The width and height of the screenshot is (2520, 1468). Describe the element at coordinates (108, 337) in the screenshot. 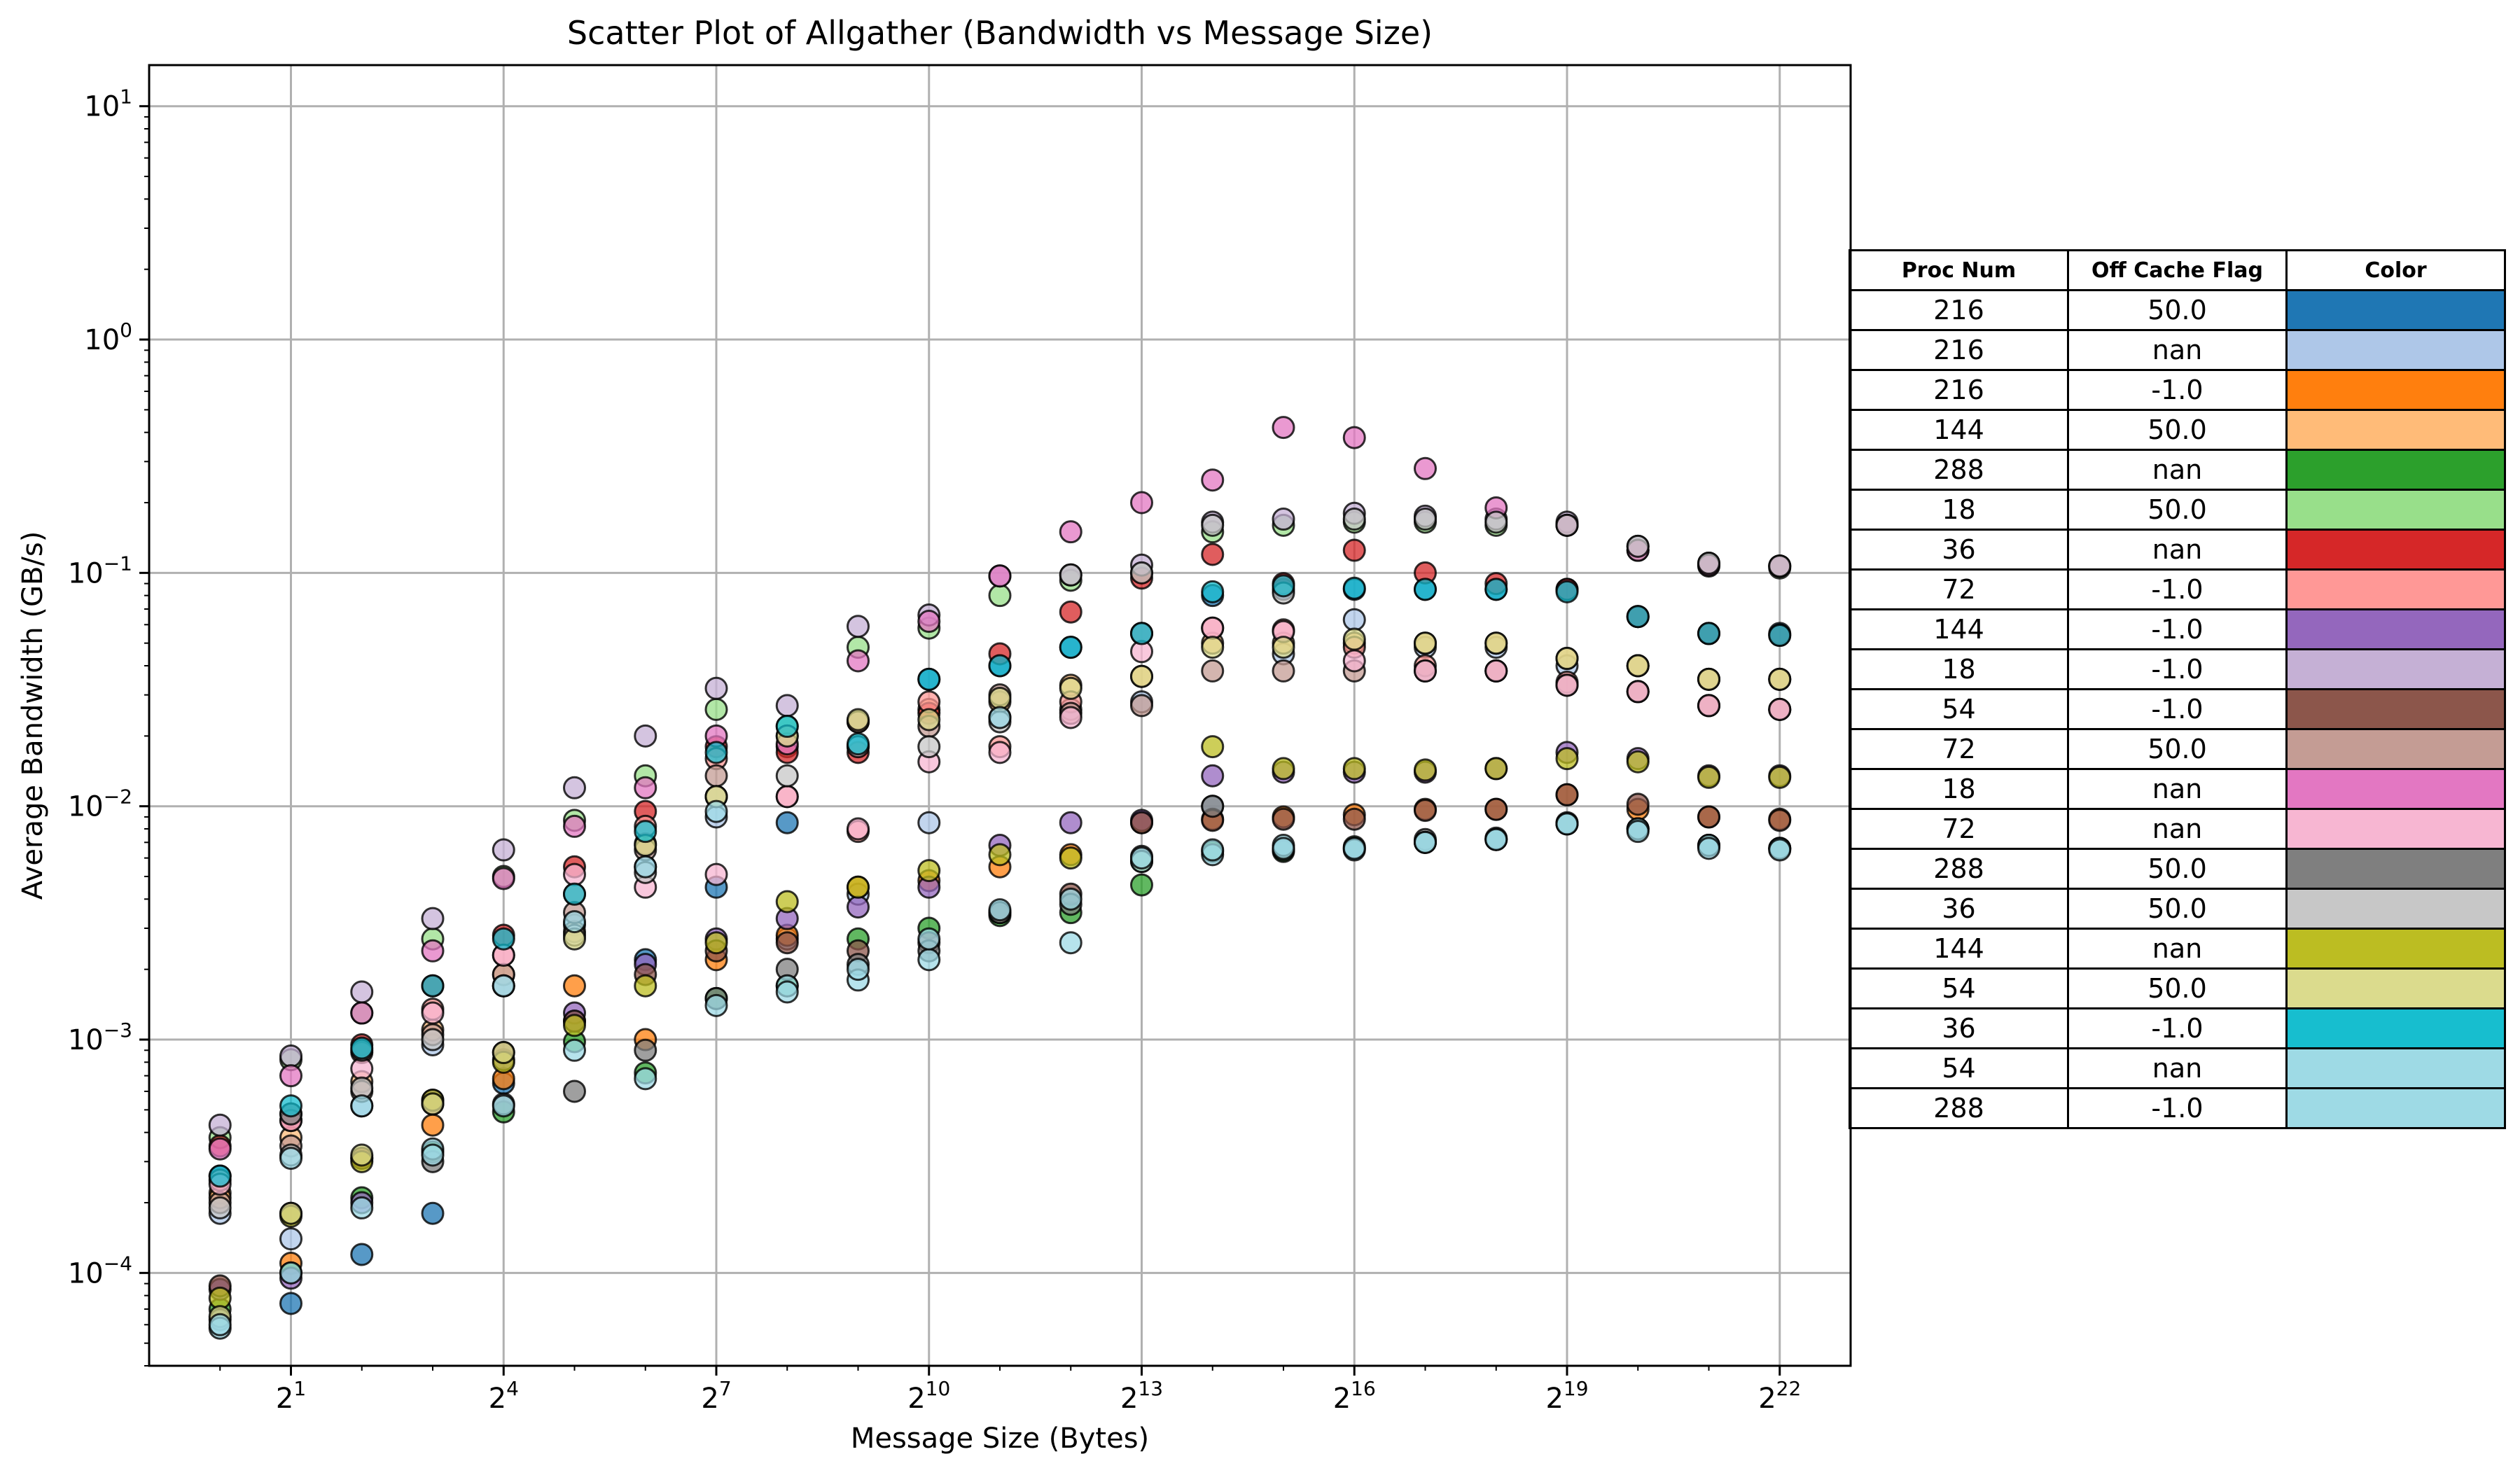

I see `y-tick-label: 10⁰` at that location.